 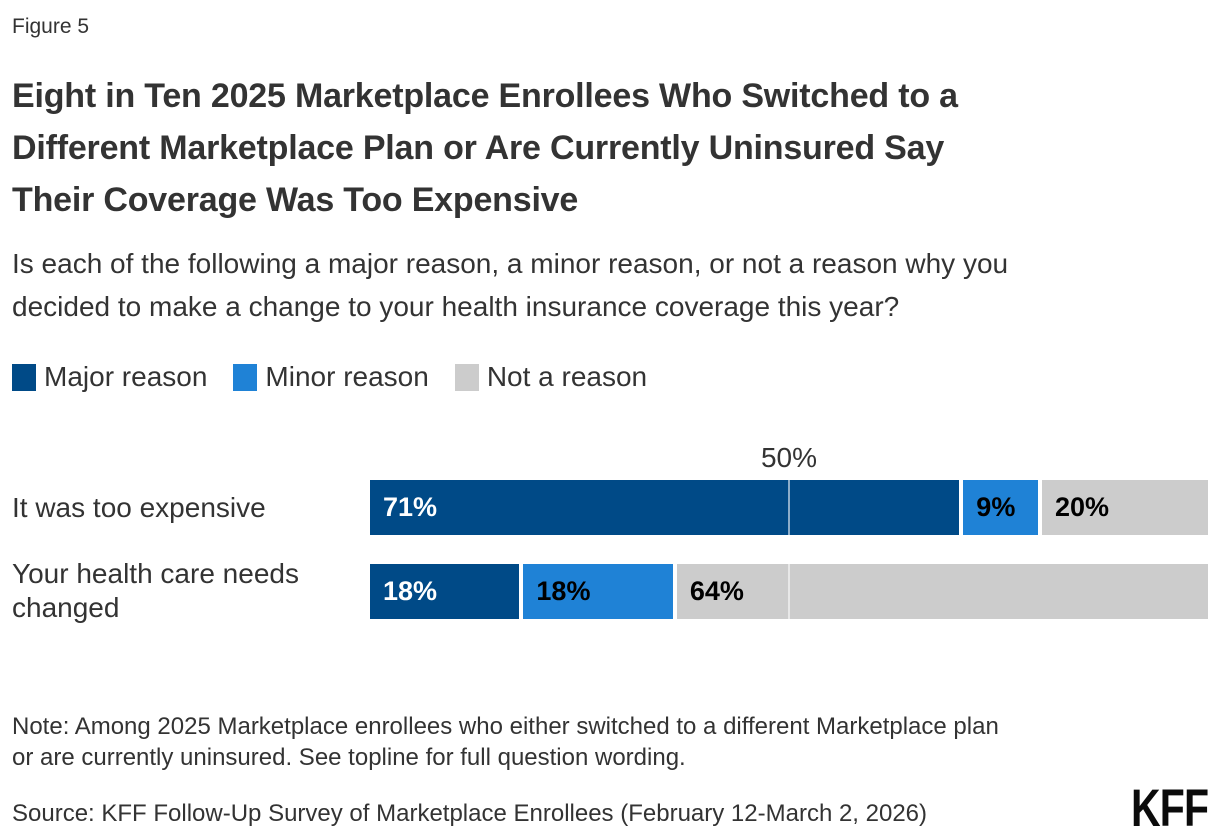 I want to click on legend-label: Not a reason, so click(x=567, y=376).